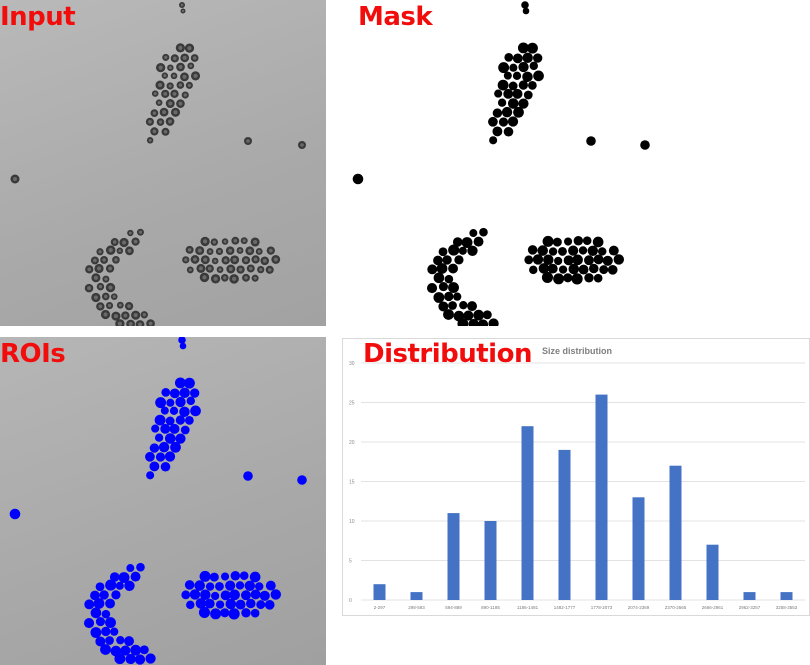 The height and width of the screenshot is (665, 810). What do you see at coordinates (33, 354) in the screenshot?
I see `rois-label: ROIs` at bounding box center [33, 354].